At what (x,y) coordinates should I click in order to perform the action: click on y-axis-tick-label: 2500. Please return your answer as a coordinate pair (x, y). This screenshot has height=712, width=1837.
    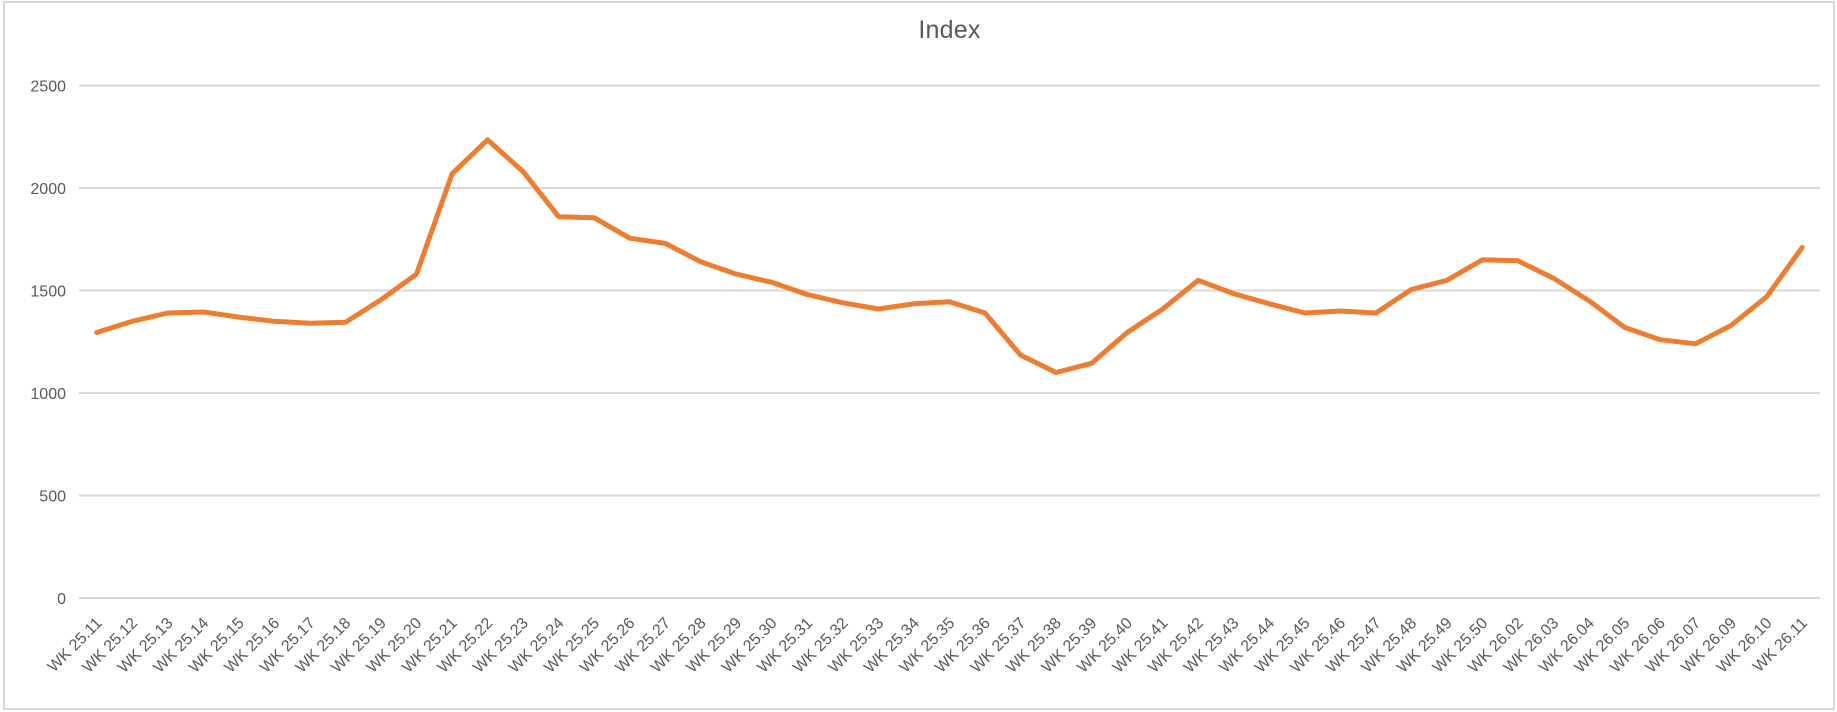
    Looking at the image, I should click on (48, 87).